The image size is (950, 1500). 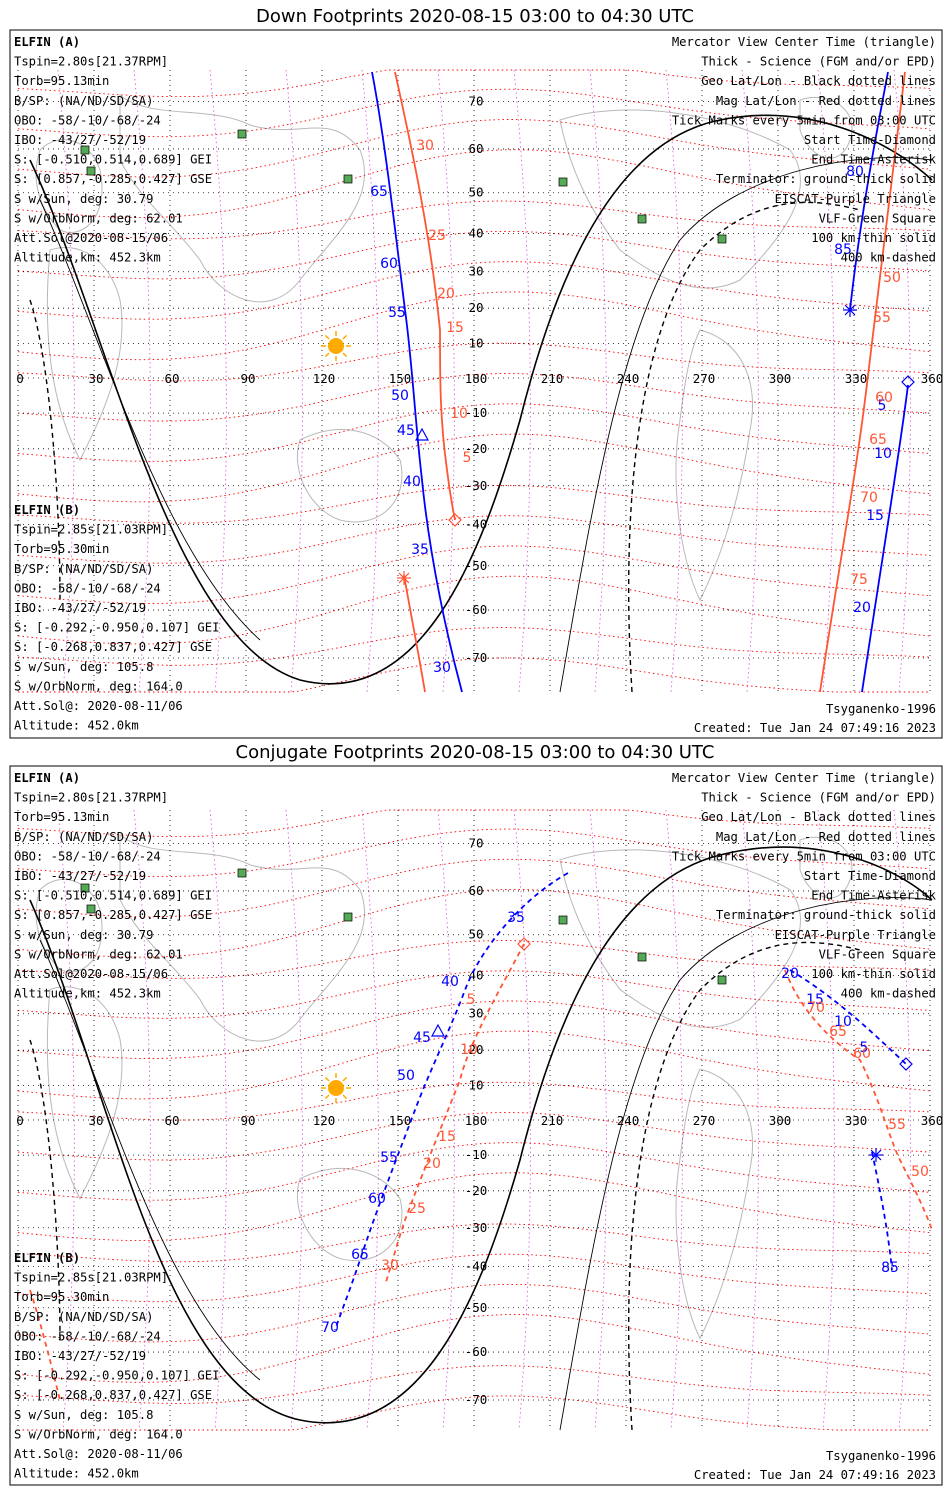 I want to click on legend-entry: 400 km-dashed, so click(x=888, y=258).